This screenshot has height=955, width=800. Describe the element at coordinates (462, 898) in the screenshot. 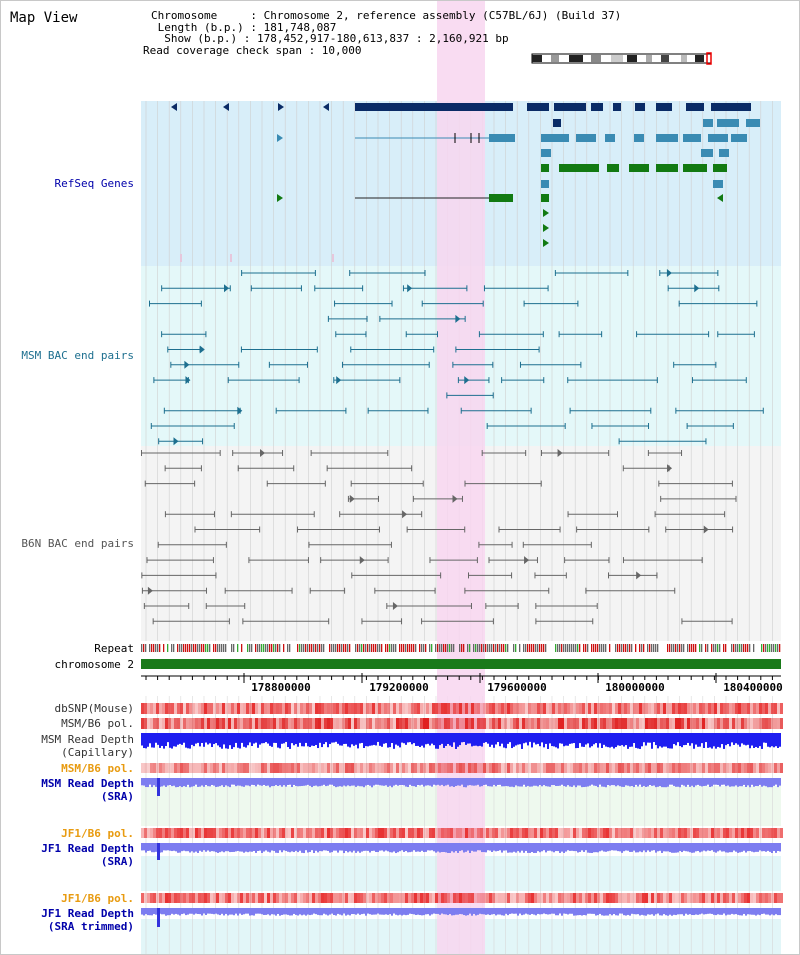

I see `jf1-b6-pol2-heat` at that location.